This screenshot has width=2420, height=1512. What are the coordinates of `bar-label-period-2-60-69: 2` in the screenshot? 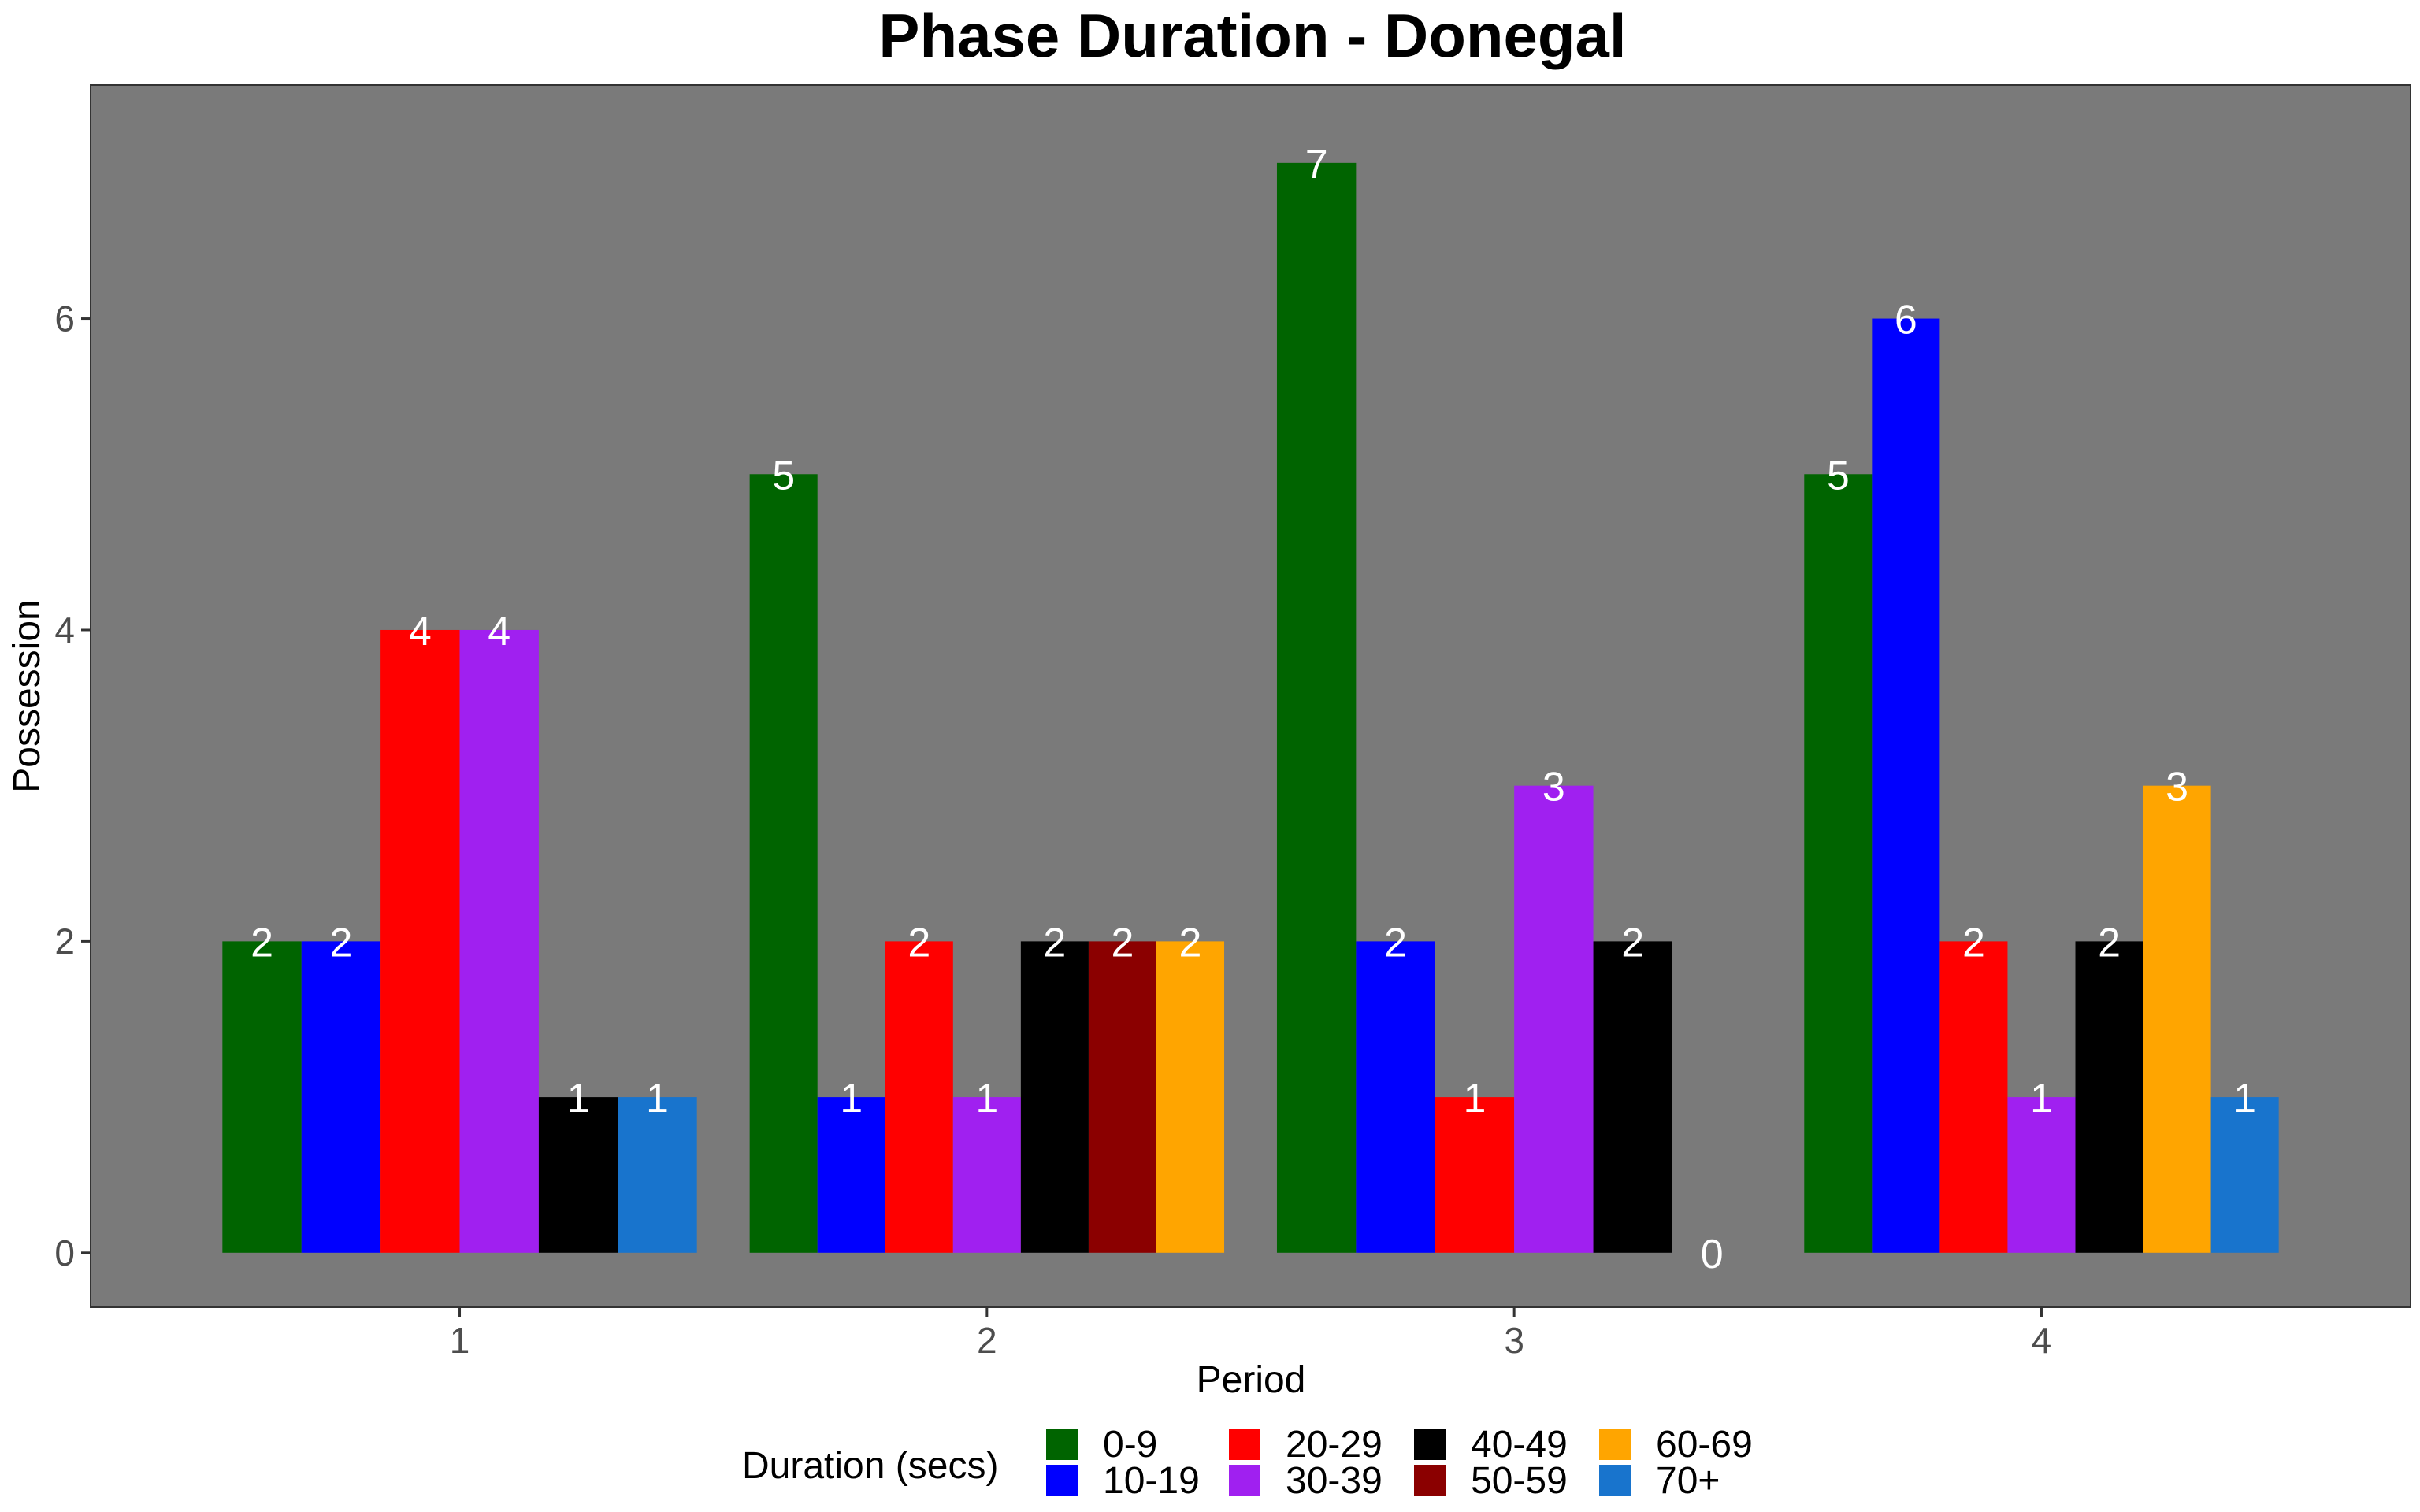 It's located at (1190, 942).